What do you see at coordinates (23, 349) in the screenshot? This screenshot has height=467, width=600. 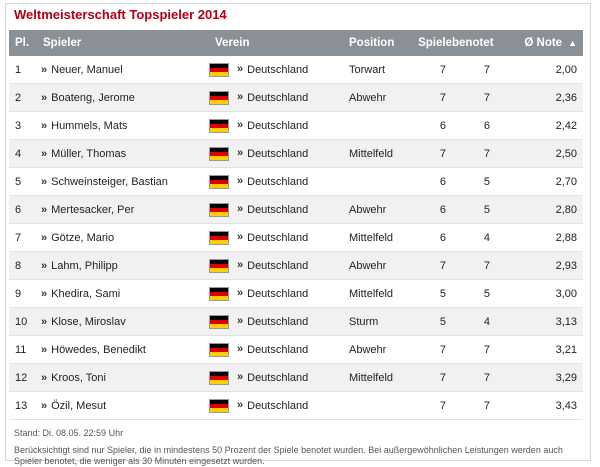 I see `rank-cell: 11` at bounding box center [23, 349].